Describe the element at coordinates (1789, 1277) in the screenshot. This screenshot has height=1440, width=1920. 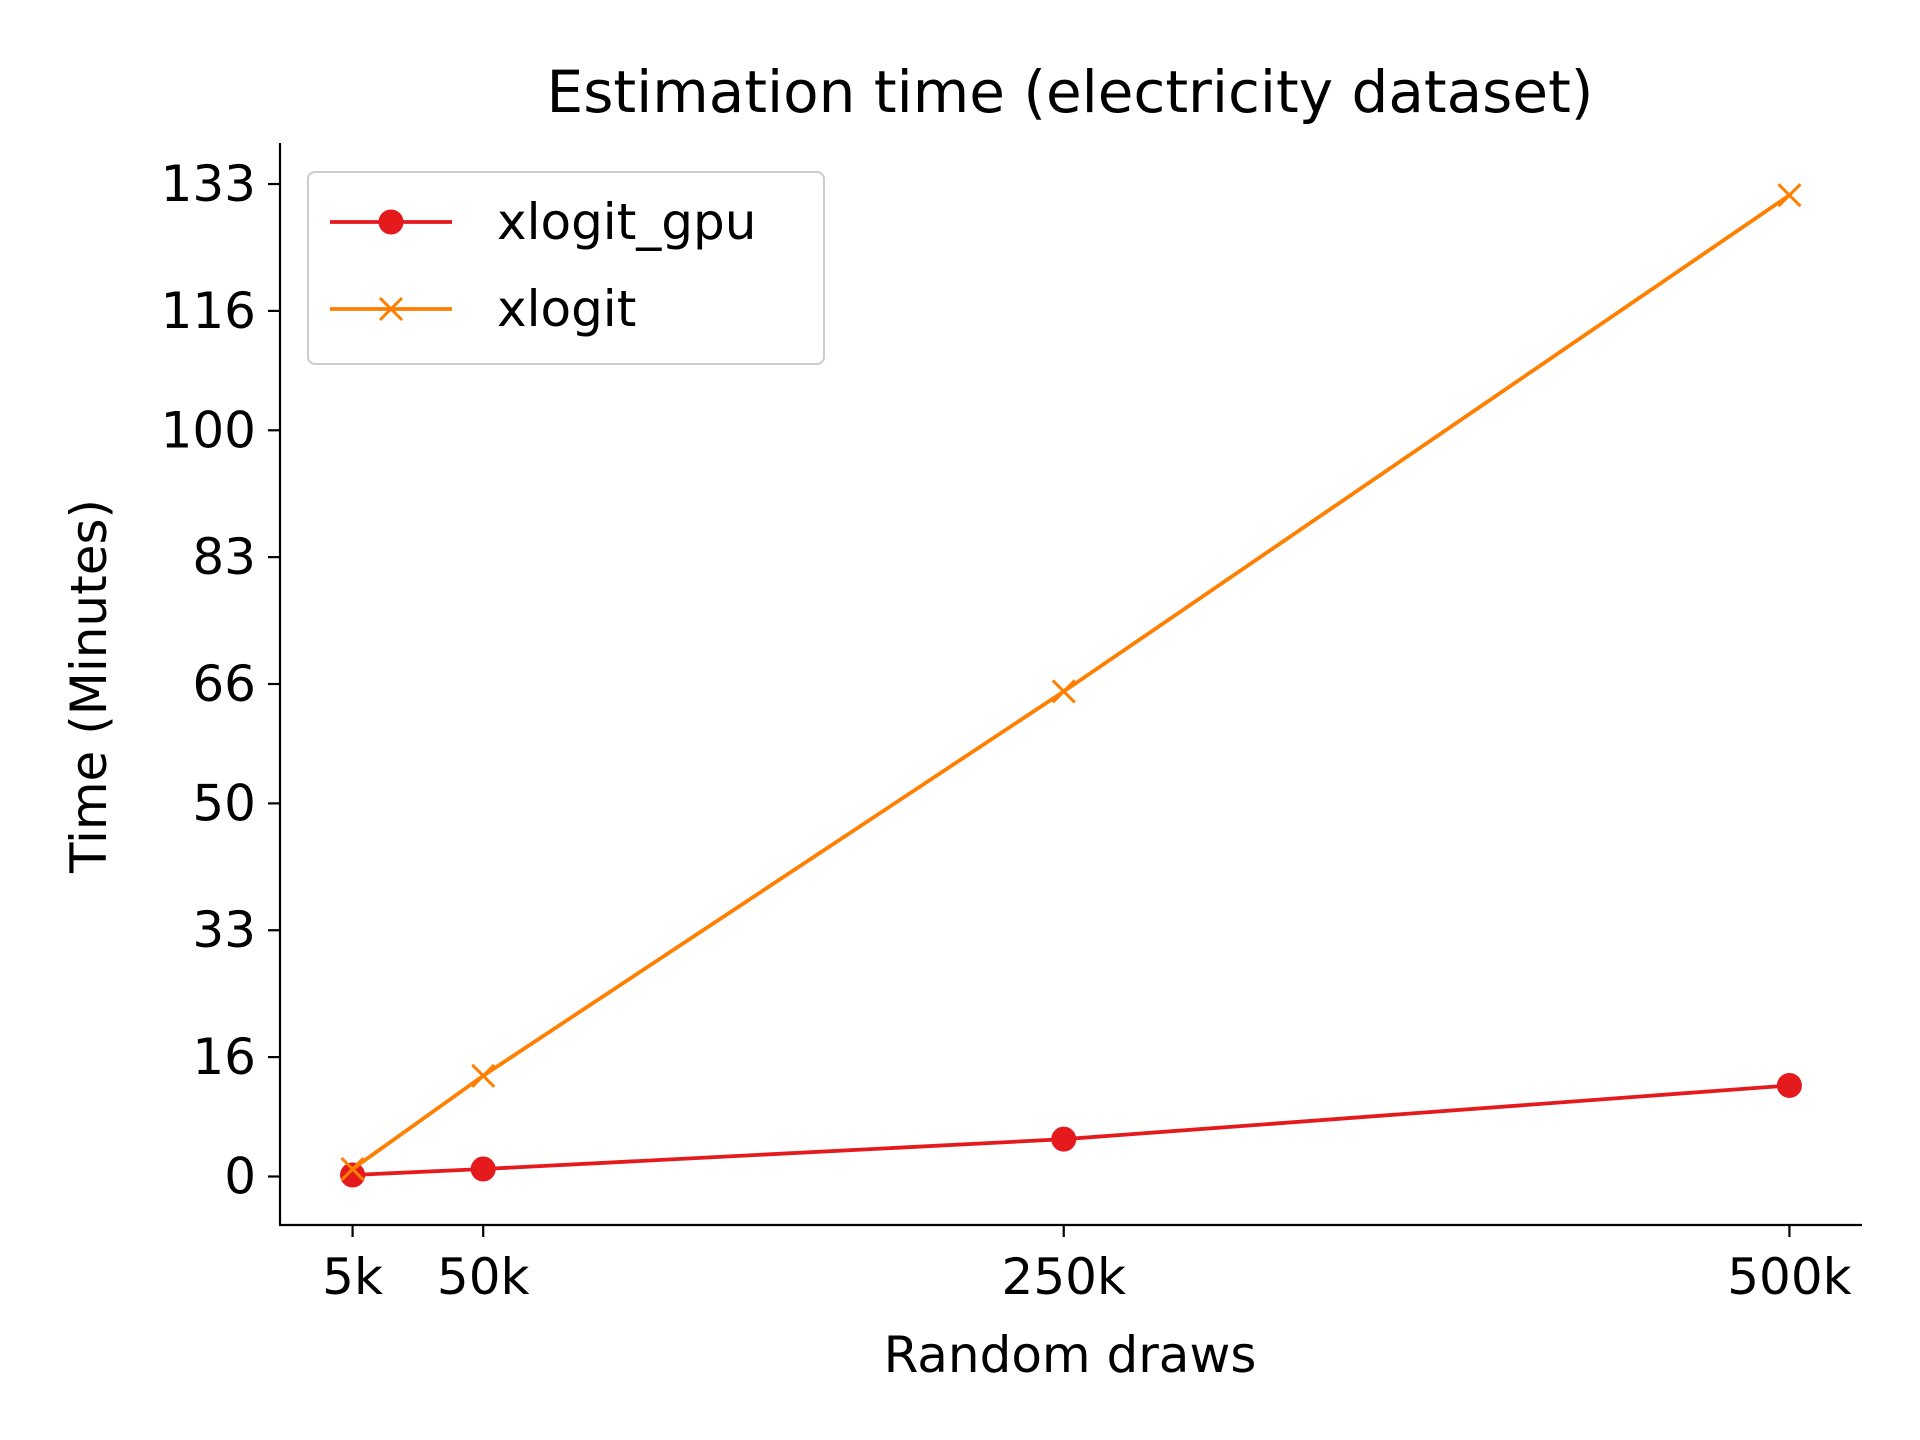
I see `x-tick-label: 500k` at that location.